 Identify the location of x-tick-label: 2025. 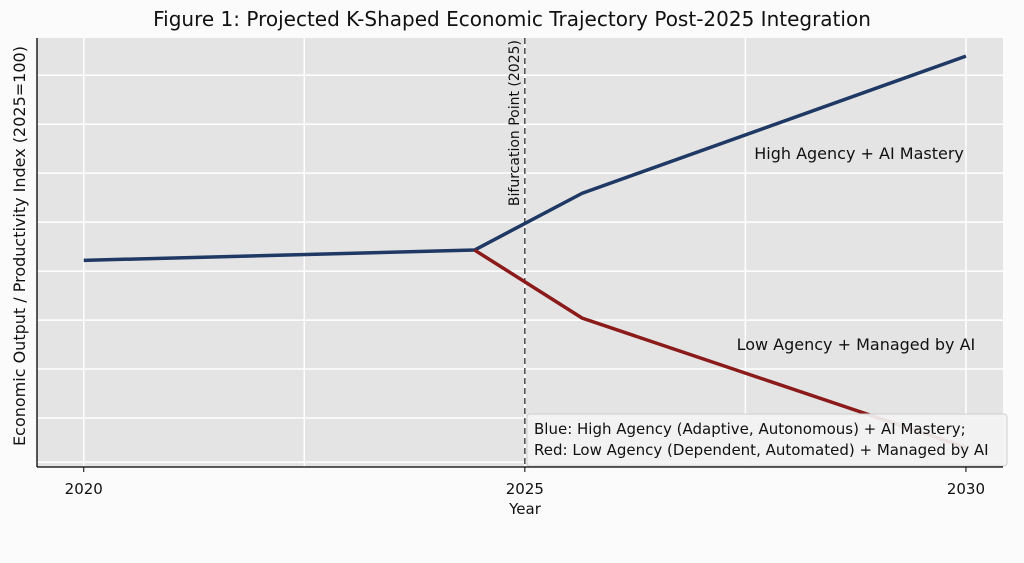
(525, 489).